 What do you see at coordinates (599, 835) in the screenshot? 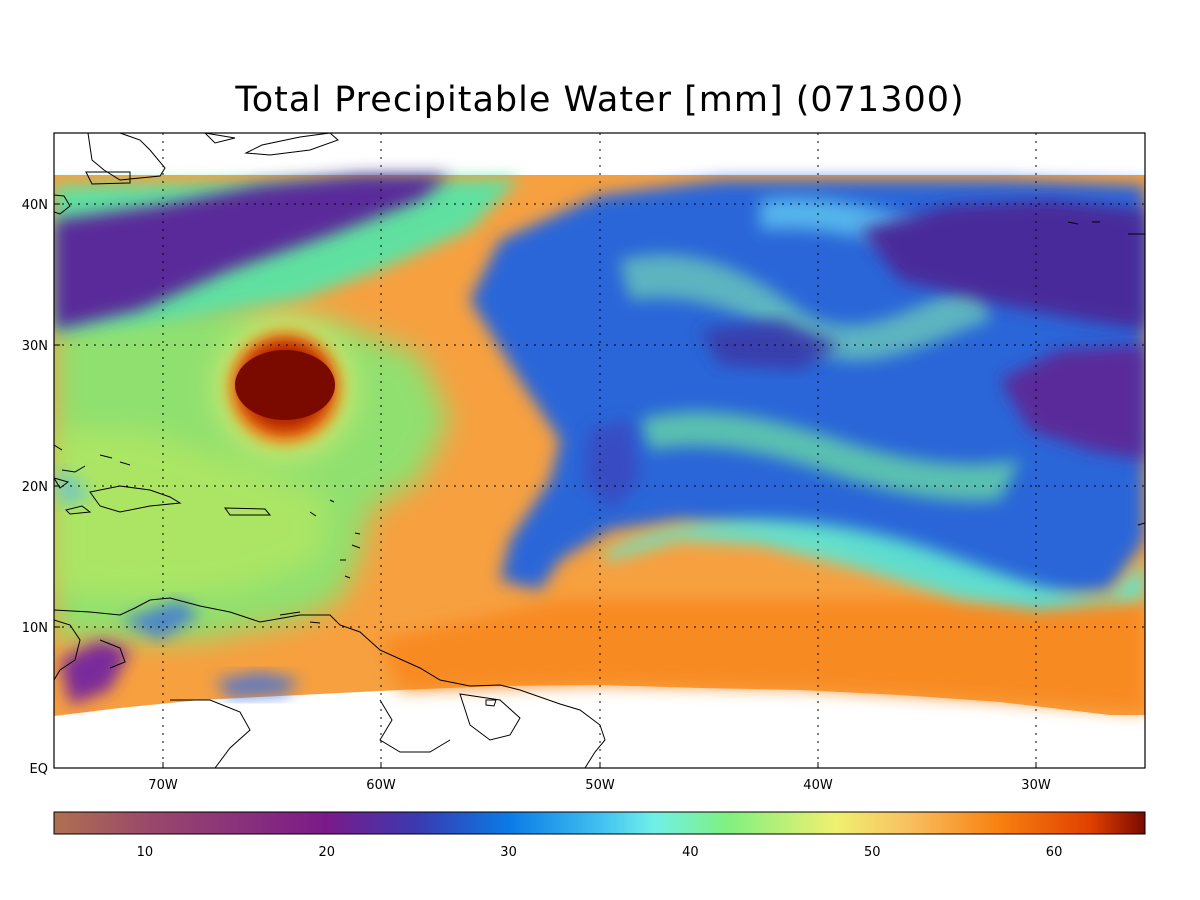
I see `colorbar: 10 20 30 40 50 60` at bounding box center [599, 835].